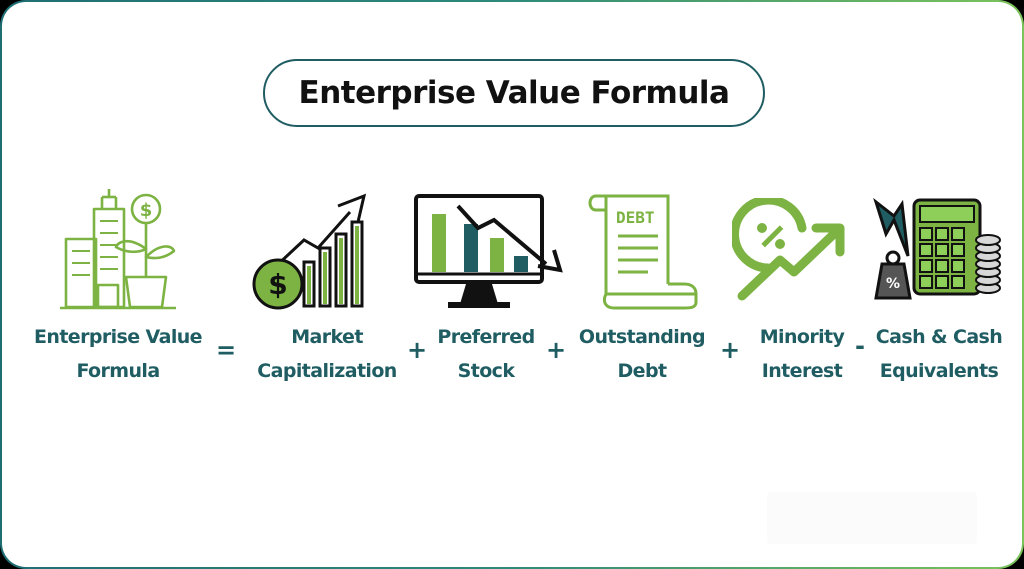 This screenshot has height=569, width=1024. Describe the element at coordinates (788, 249) in the screenshot. I see `percent-growth-icon` at that location.